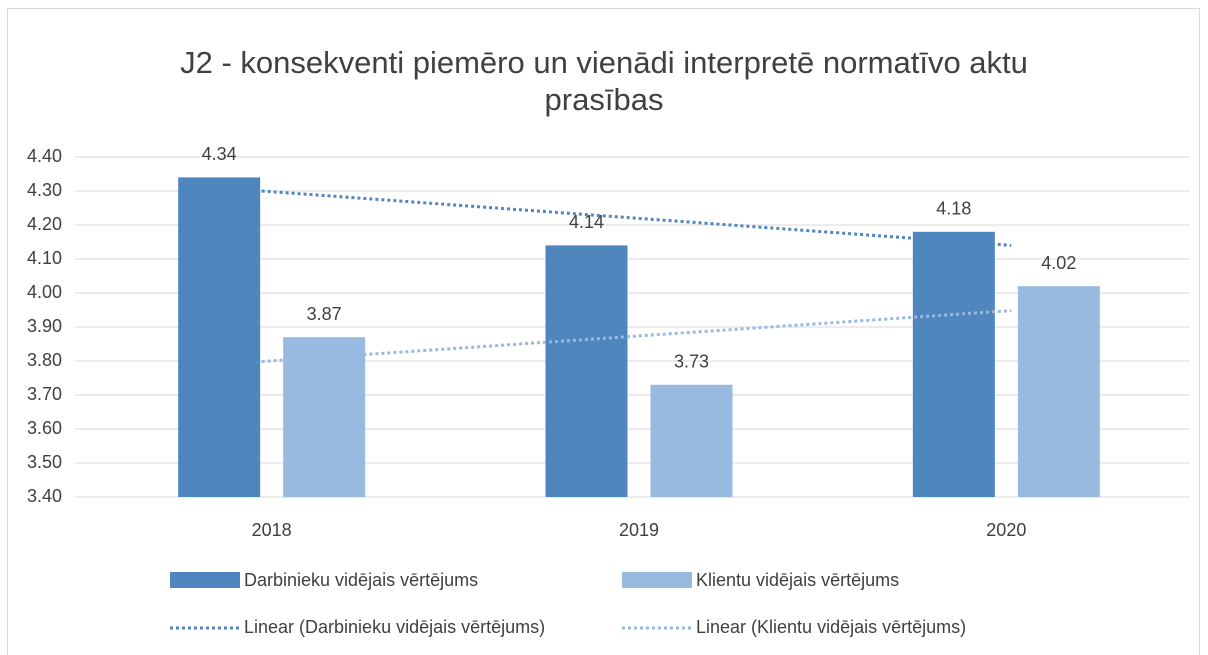 This screenshot has height=655, width=1208. What do you see at coordinates (44, 190) in the screenshot?
I see `y-tick-label: 4.30` at bounding box center [44, 190].